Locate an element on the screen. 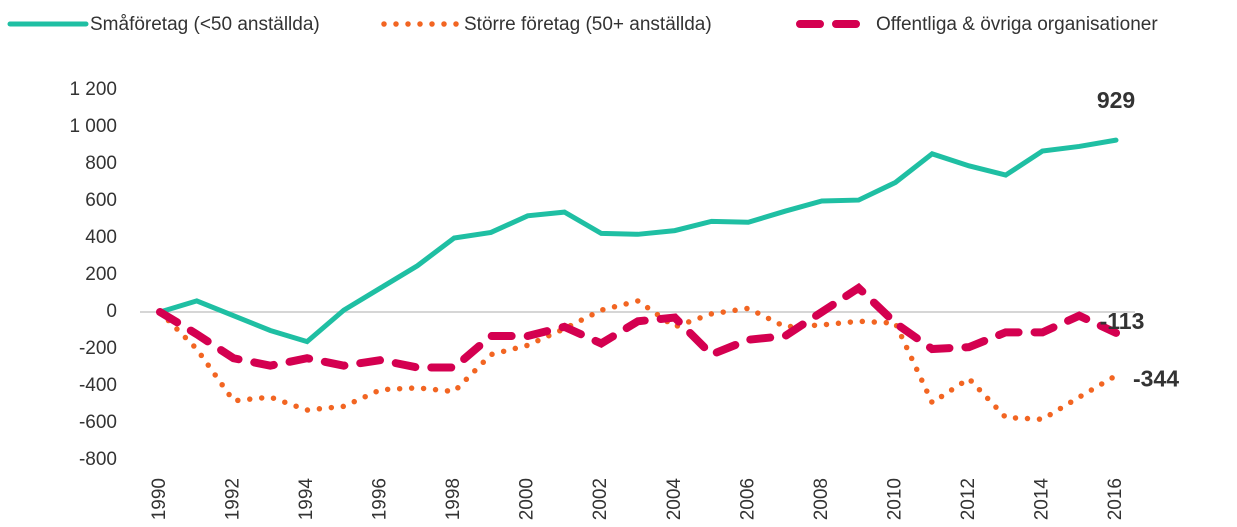  y-tick-label: -600 is located at coordinates (98, 422).